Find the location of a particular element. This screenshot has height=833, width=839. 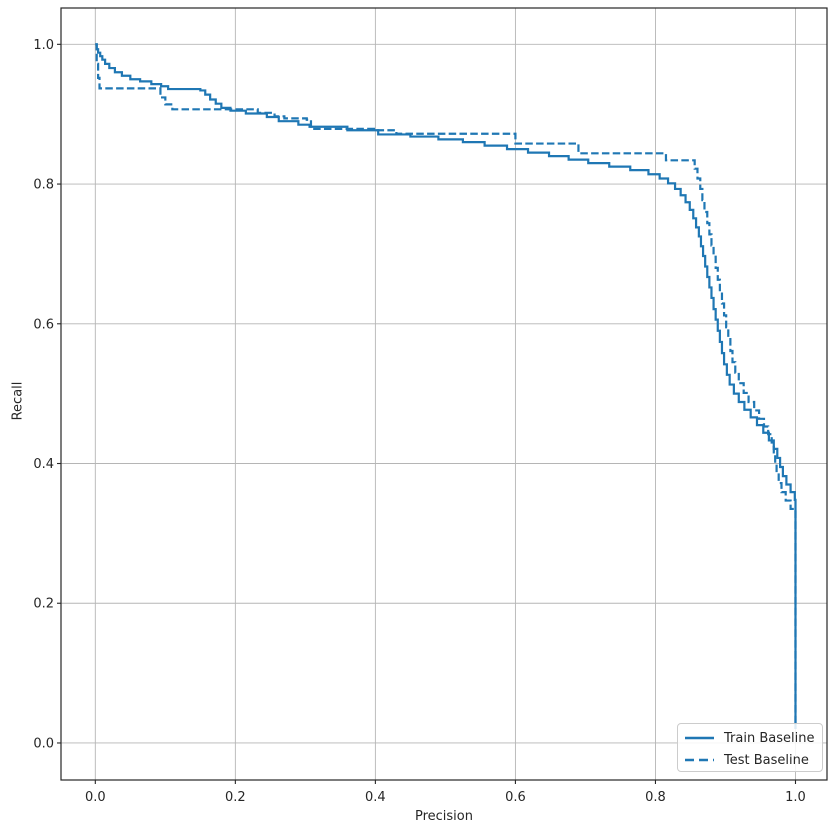

y-tick-label: 1.0 is located at coordinates (43, 45).